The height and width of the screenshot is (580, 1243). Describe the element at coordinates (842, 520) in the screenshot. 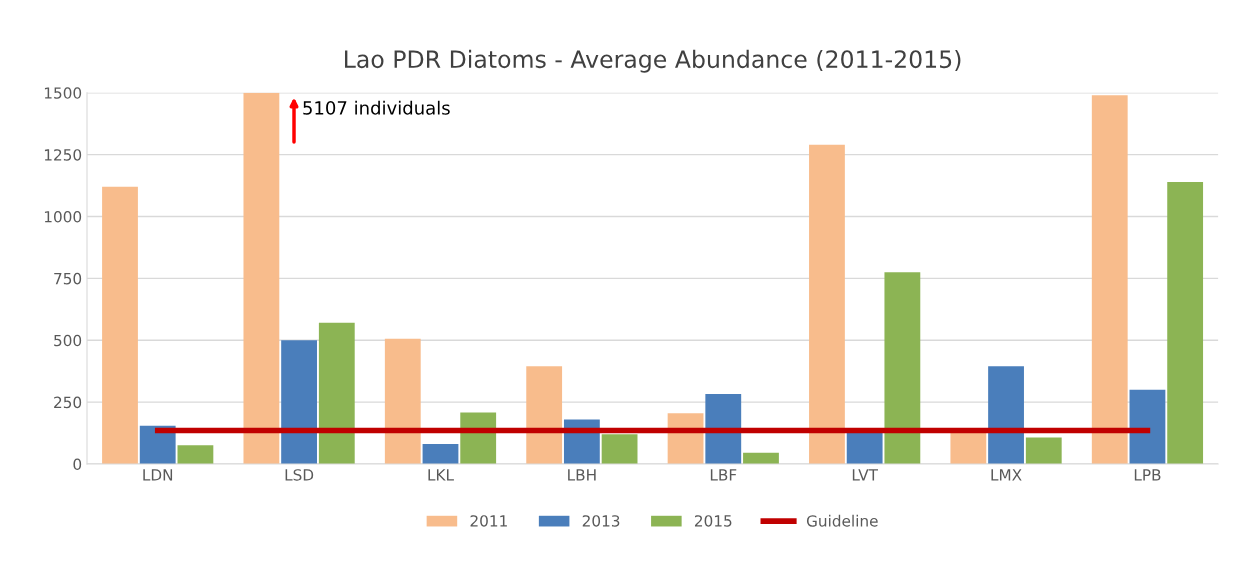

I see `legend-label: Guideline` at that location.